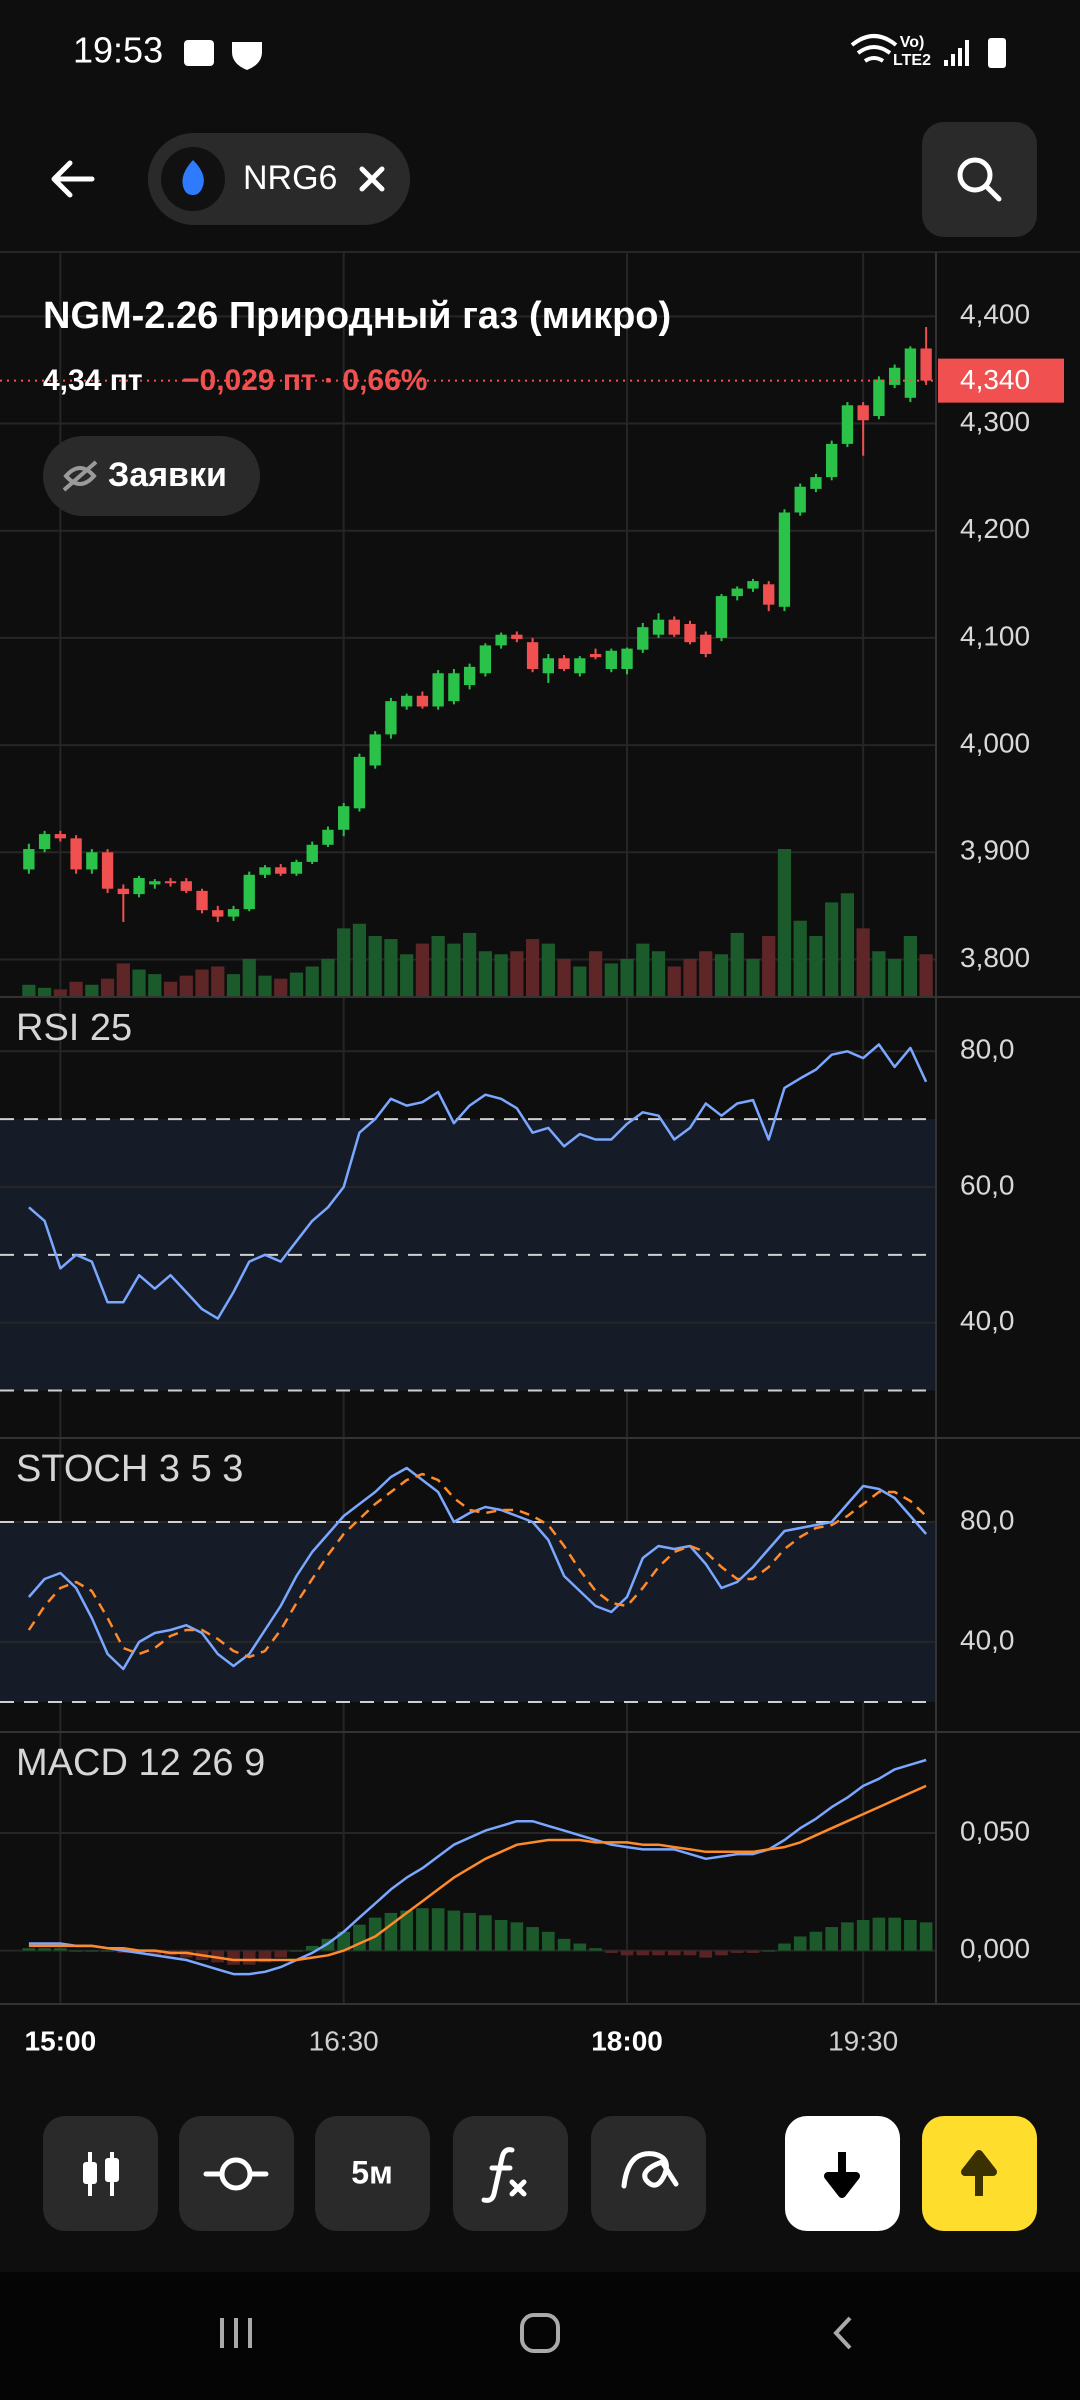  I want to click on indicator-button, so click(236, 2173).